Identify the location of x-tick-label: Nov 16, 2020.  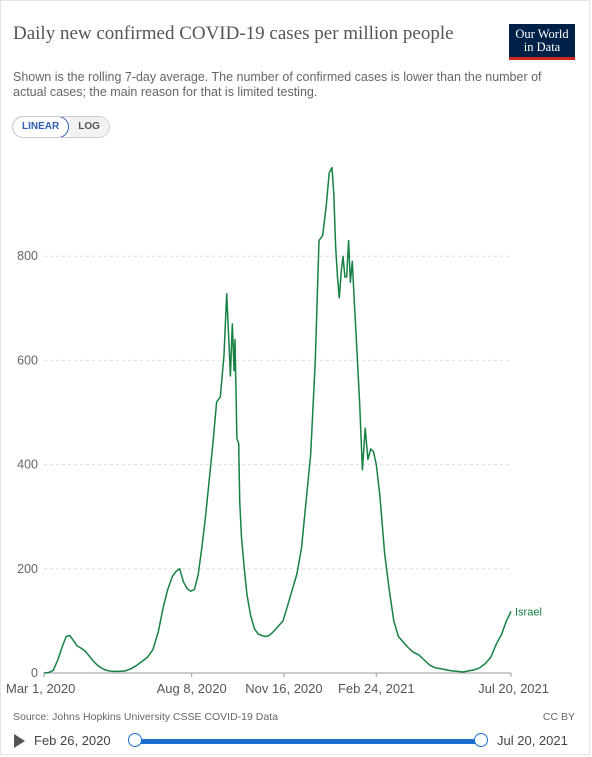
(283, 688).